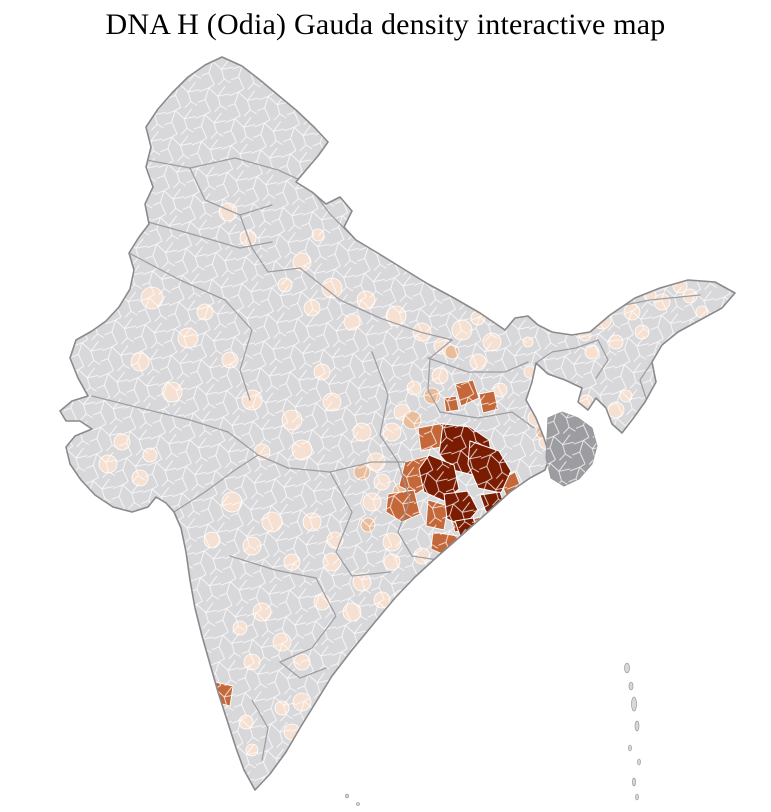 The height and width of the screenshot is (812, 771). What do you see at coordinates (352, 799) in the screenshot?
I see `southern-islets` at bounding box center [352, 799].